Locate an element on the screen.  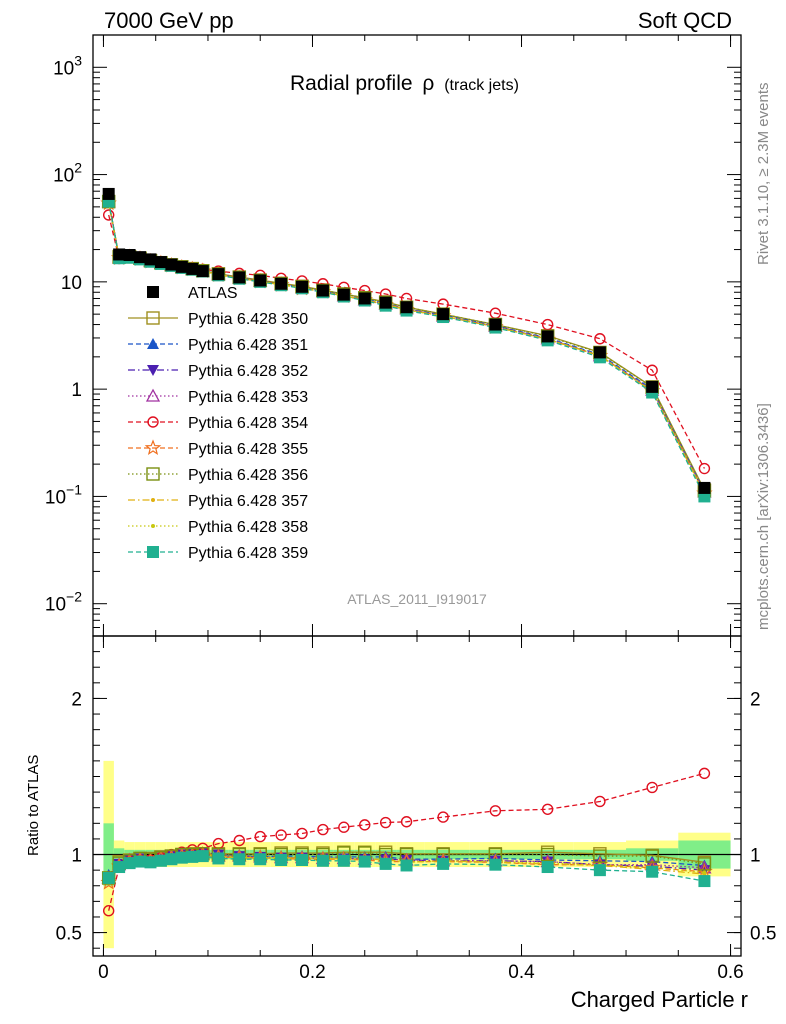
legend-label: Pythia 6.428 353 is located at coordinates (248, 397).